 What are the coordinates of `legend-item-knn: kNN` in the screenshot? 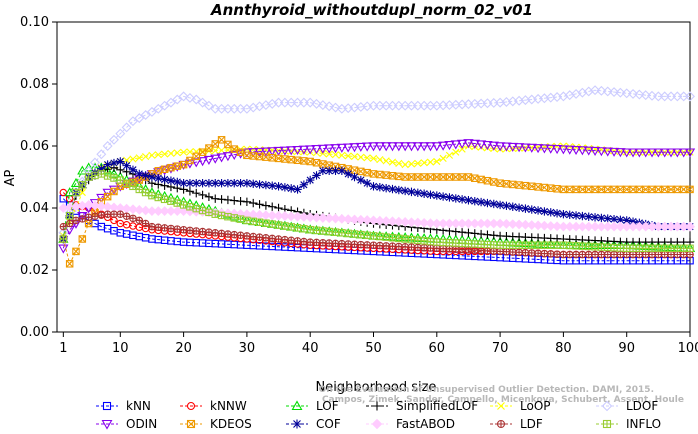 It's located at (123, 406).